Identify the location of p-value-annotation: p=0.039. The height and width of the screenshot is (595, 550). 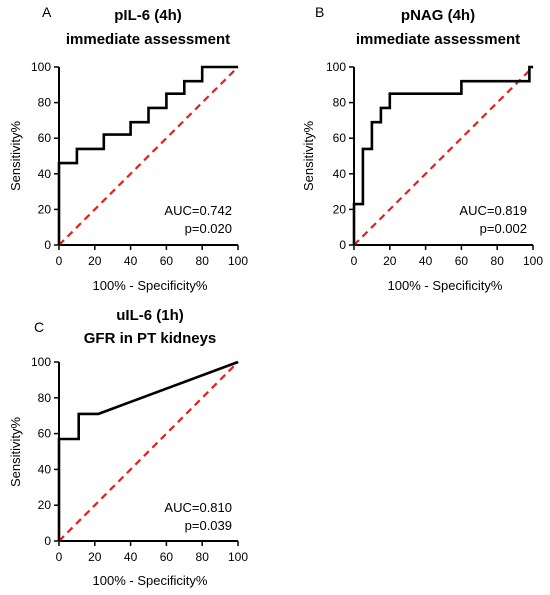
(208, 525).